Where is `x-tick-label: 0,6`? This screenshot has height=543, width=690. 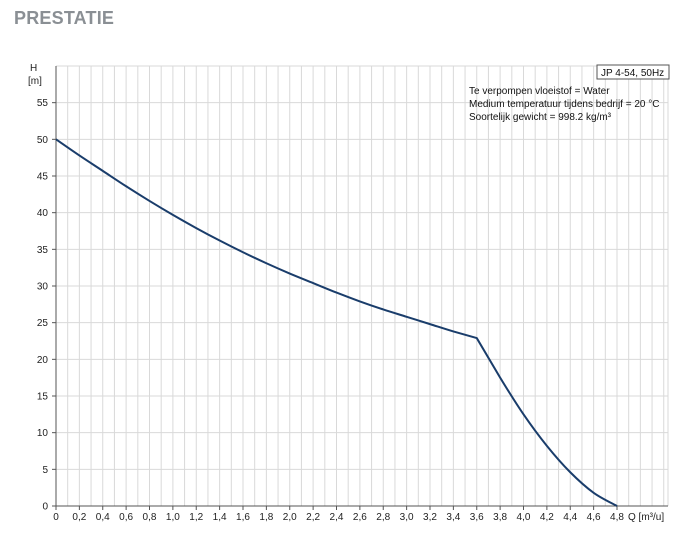 x-tick-label: 0,6 is located at coordinates (126, 517).